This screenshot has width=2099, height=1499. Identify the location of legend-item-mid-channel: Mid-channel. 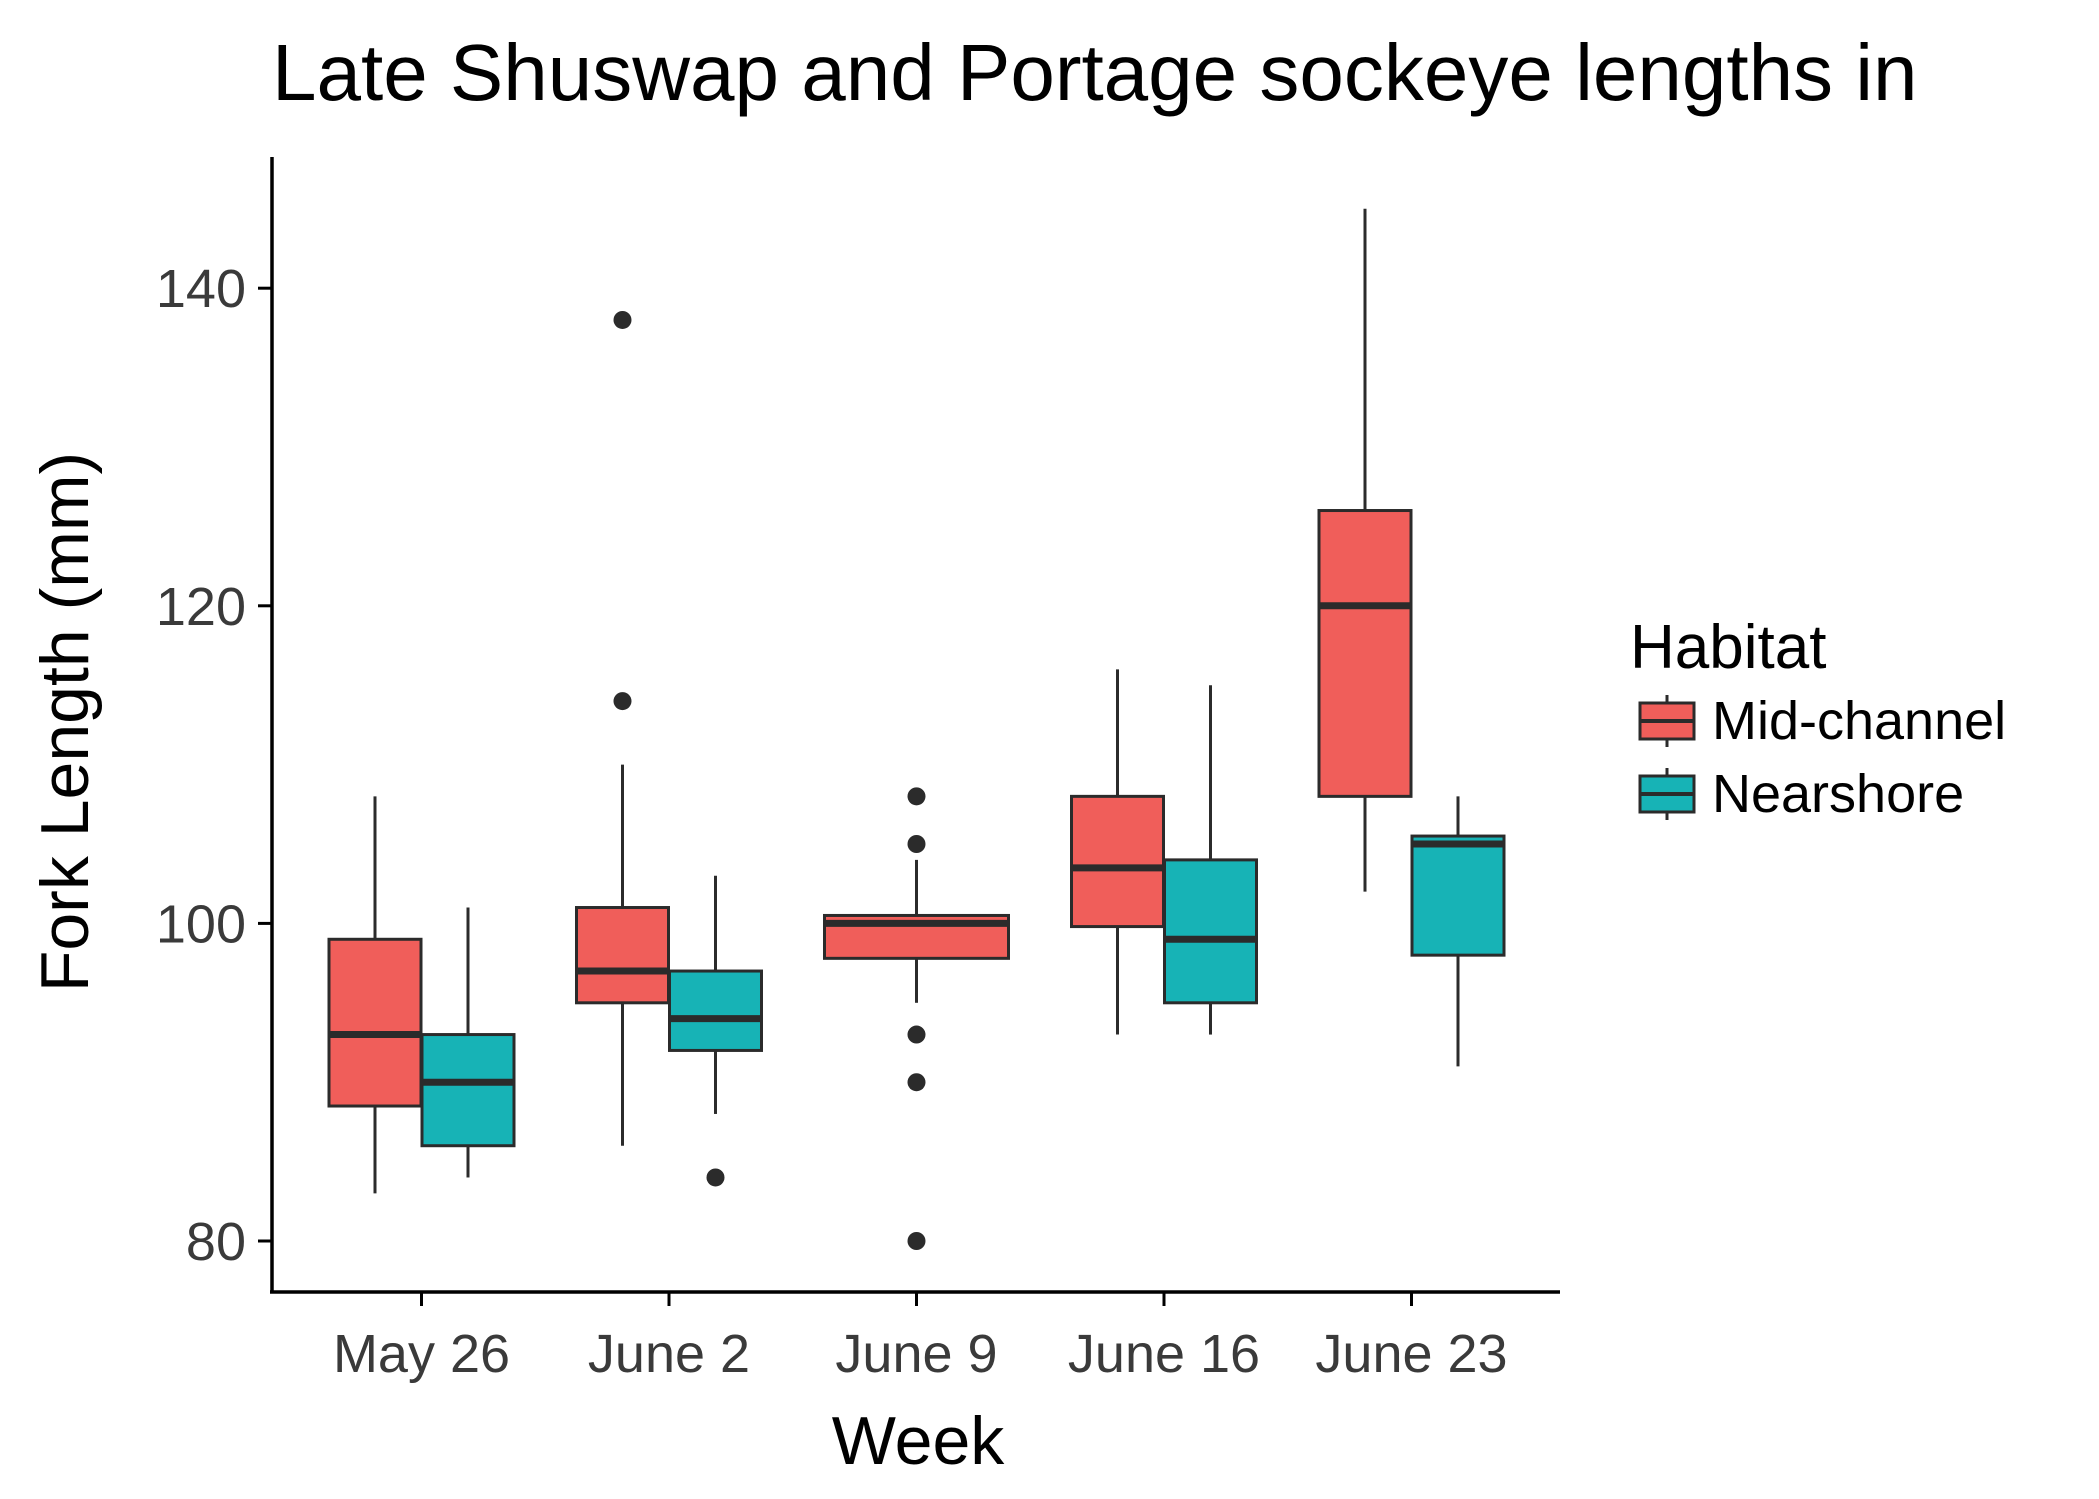
(1822, 721).